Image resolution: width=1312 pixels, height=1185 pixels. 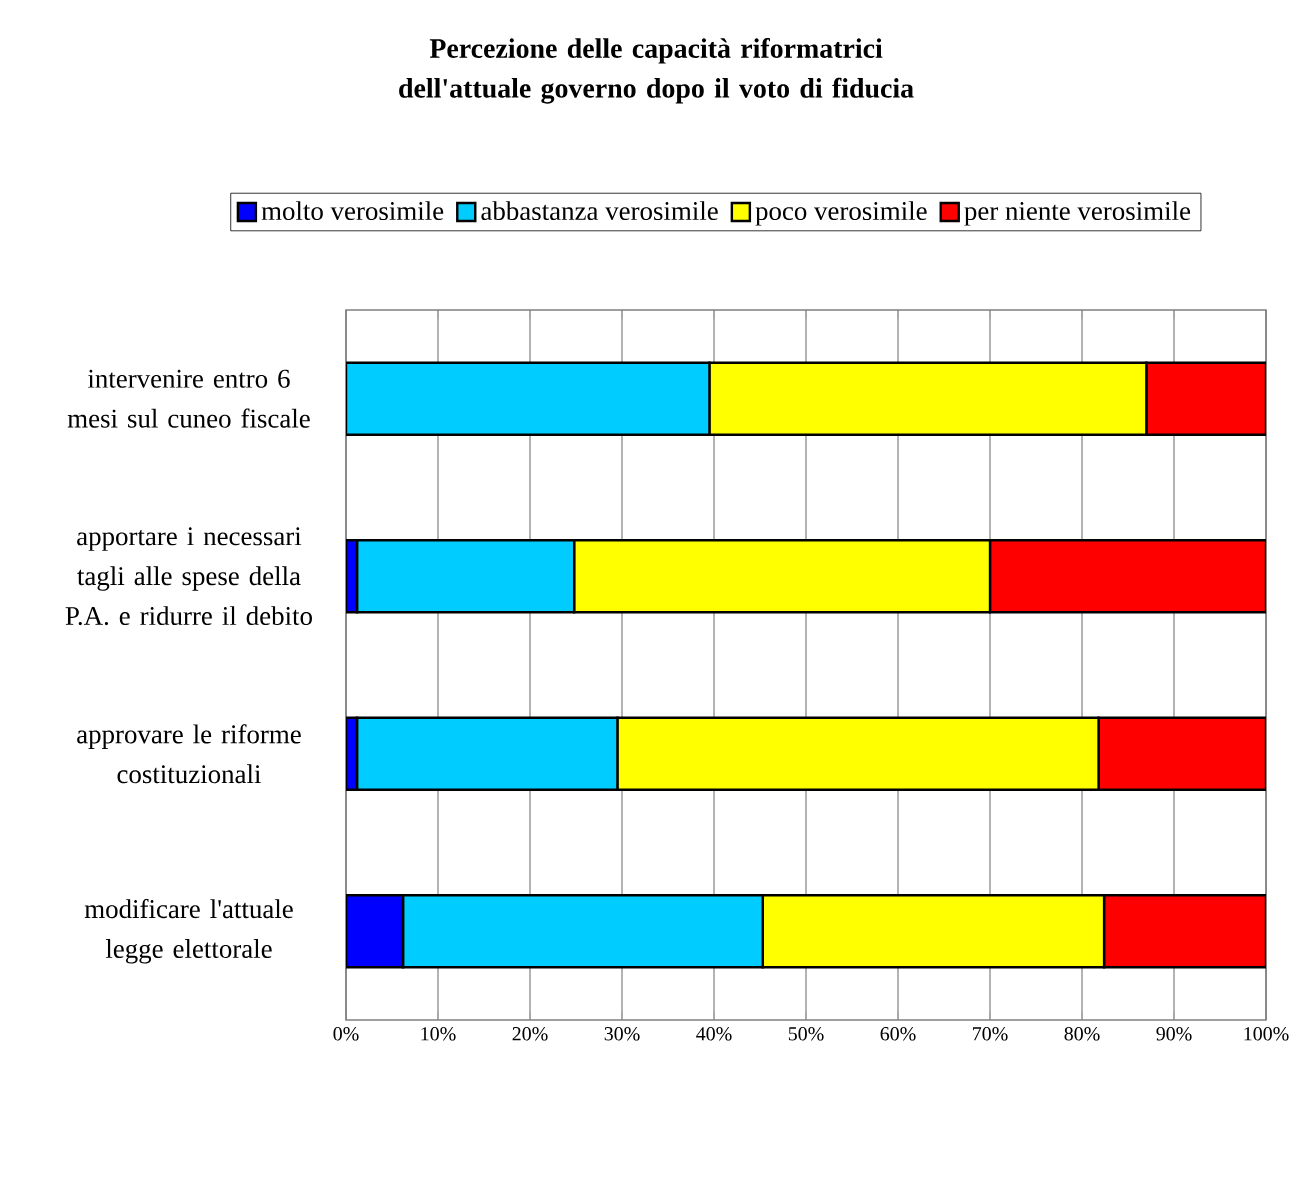 What do you see at coordinates (1082, 1034) in the screenshot?
I see `x-tick-label: 80%` at bounding box center [1082, 1034].